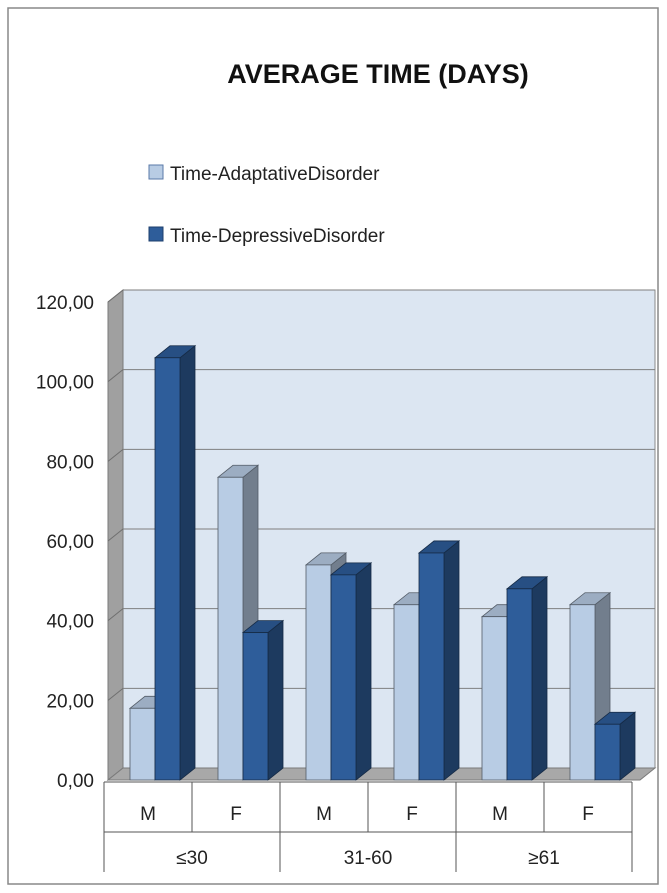 The width and height of the screenshot is (667, 893). I want to click on y-tick-label: 60,00, so click(70, 542).